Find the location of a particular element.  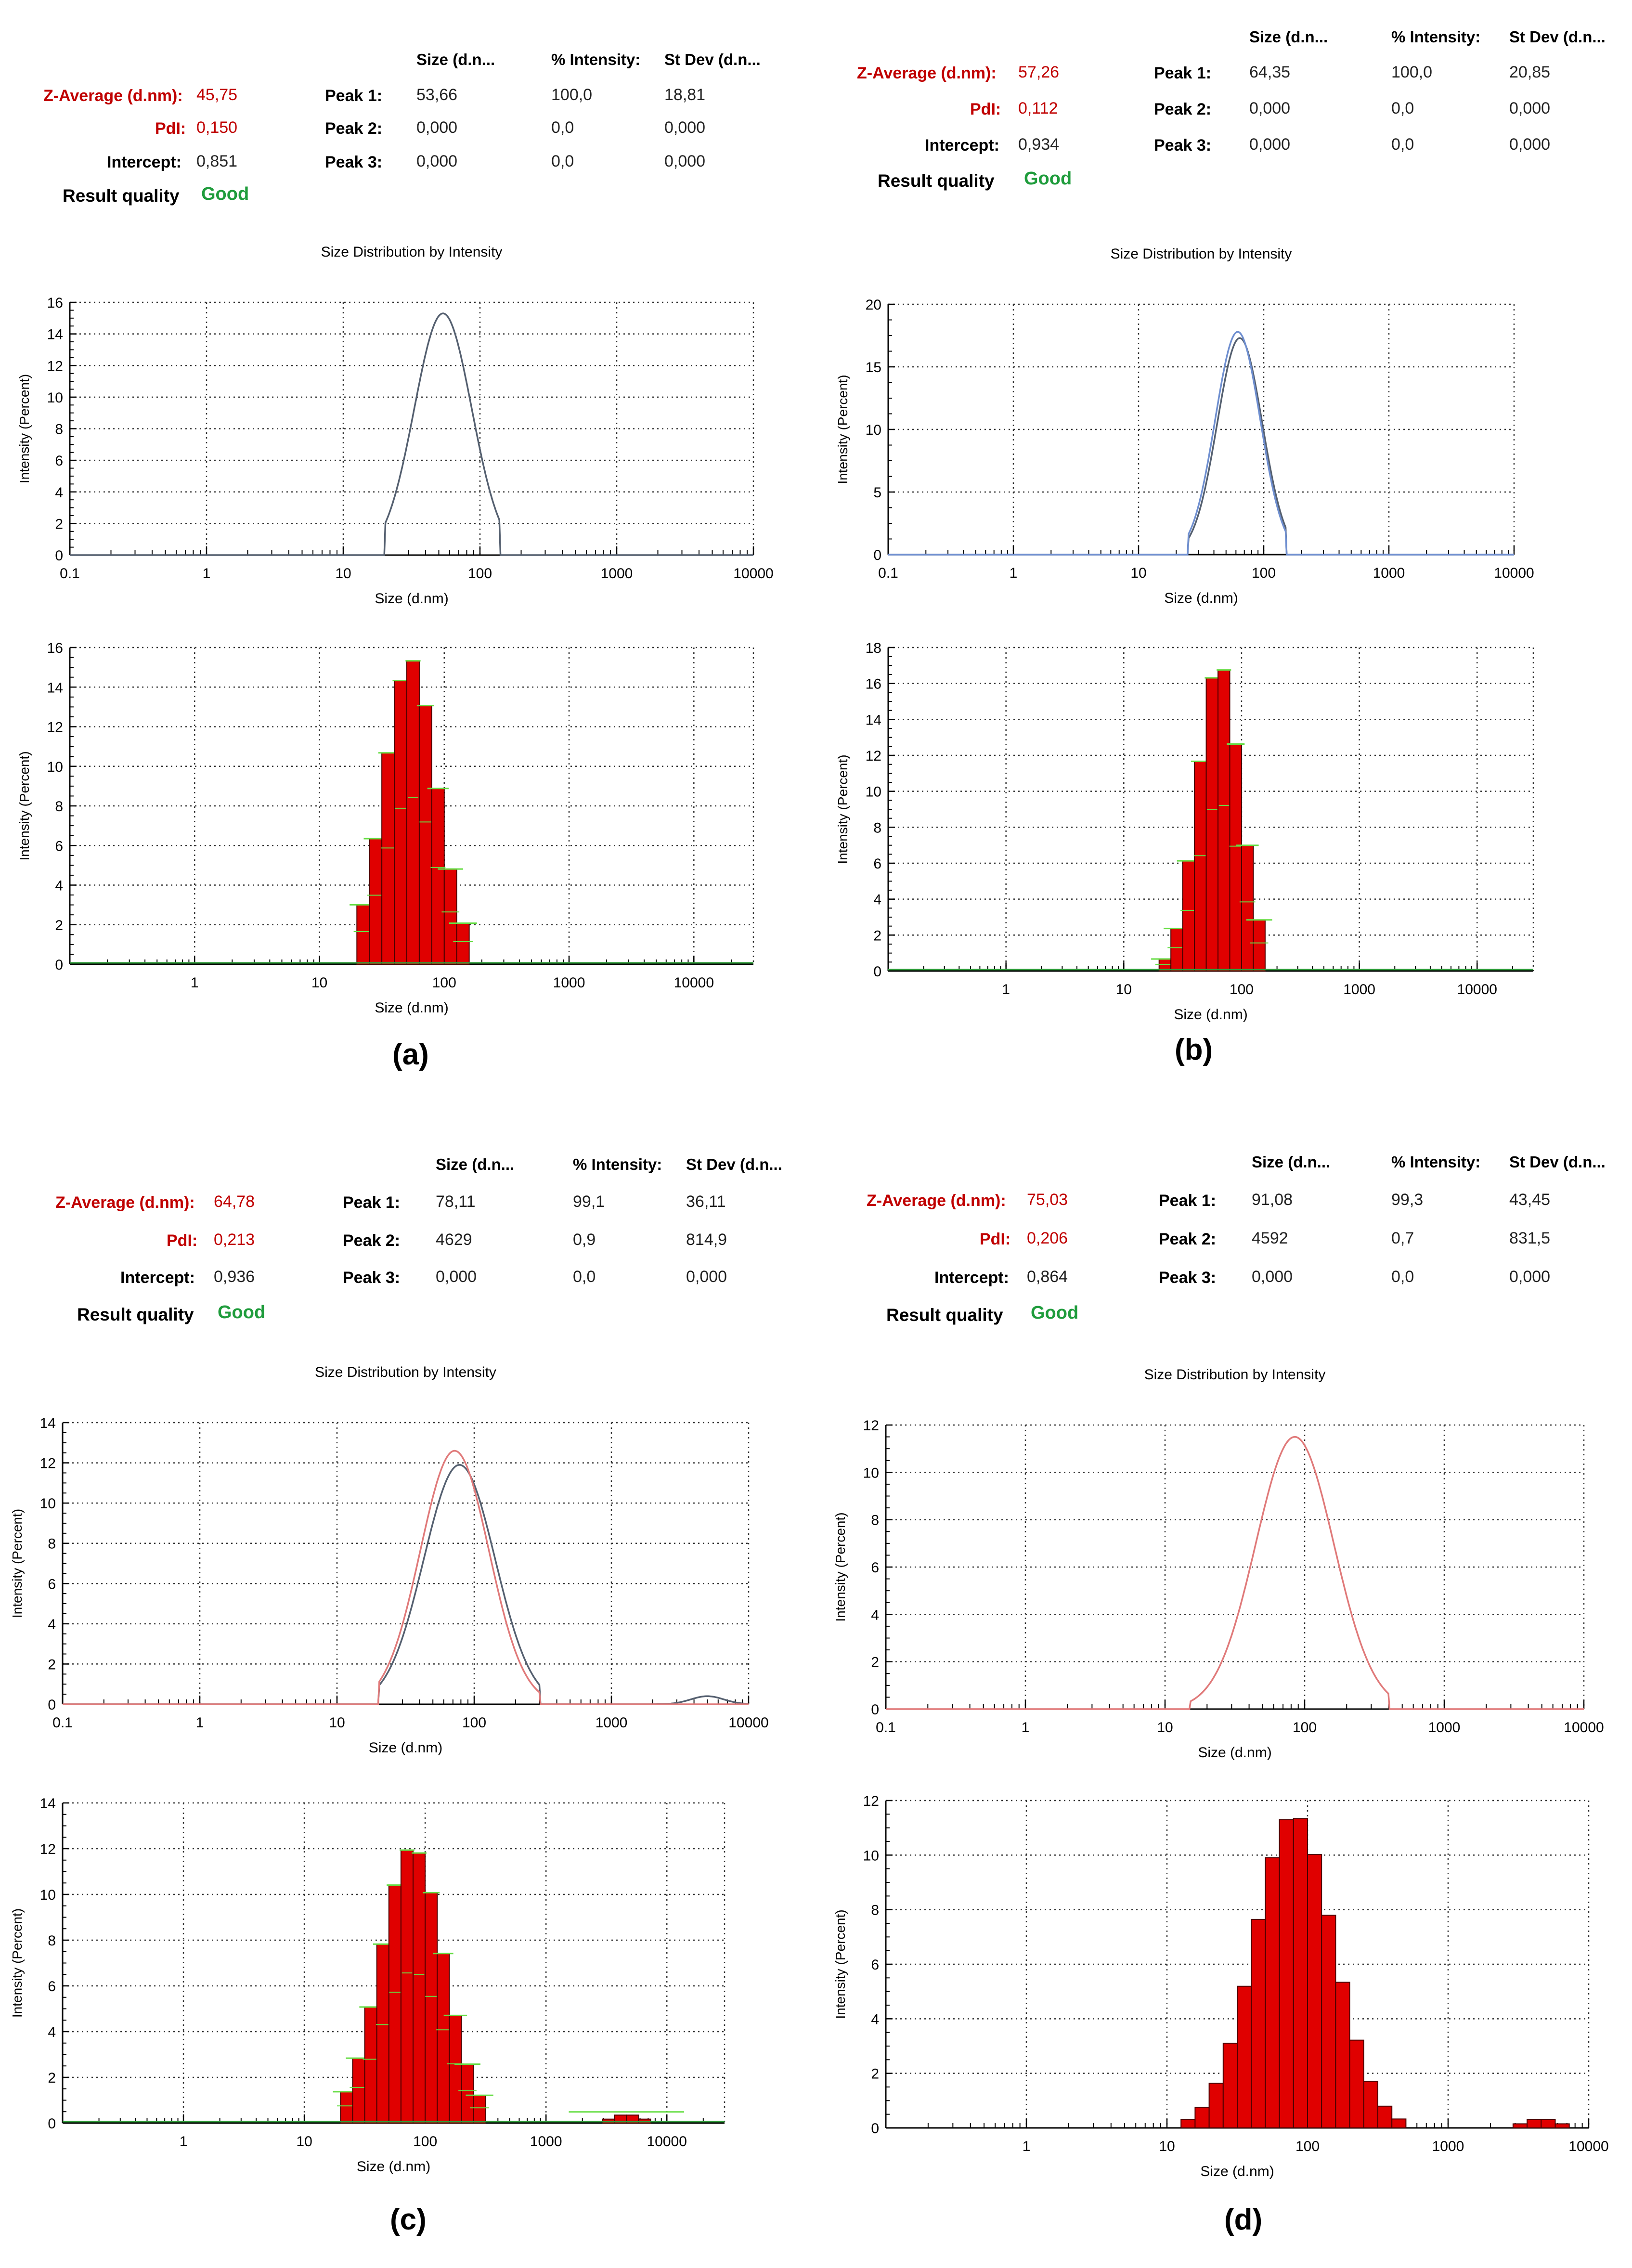

z-average-value: 64,78 is located at coordinates (234, 1201).